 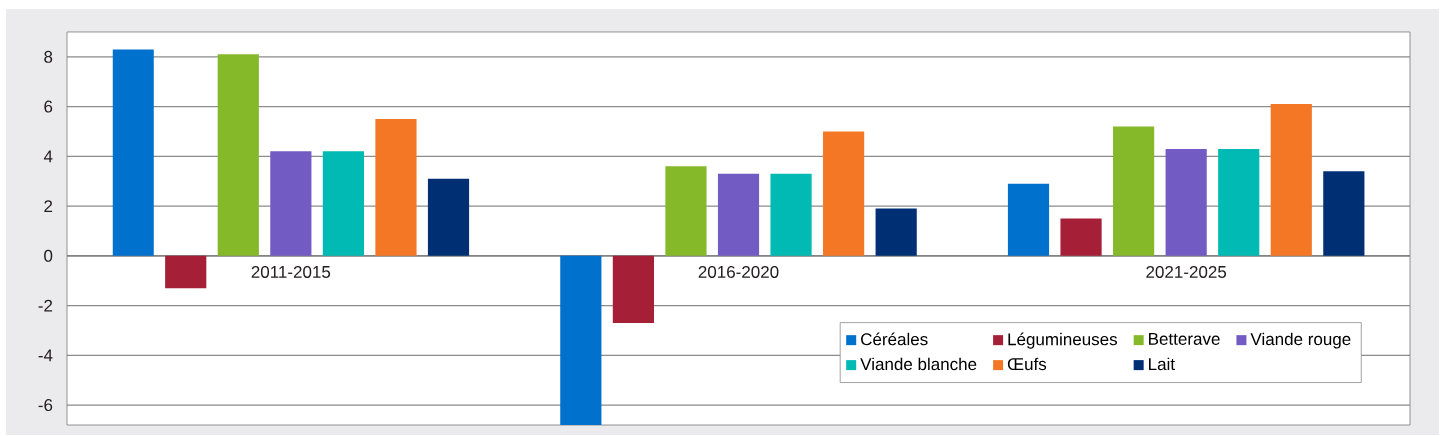 What do you see at coordinates (1300, 340) in the screenshot?
I see `legend-label: Viande rouge` at bounding box center [1300, 340].